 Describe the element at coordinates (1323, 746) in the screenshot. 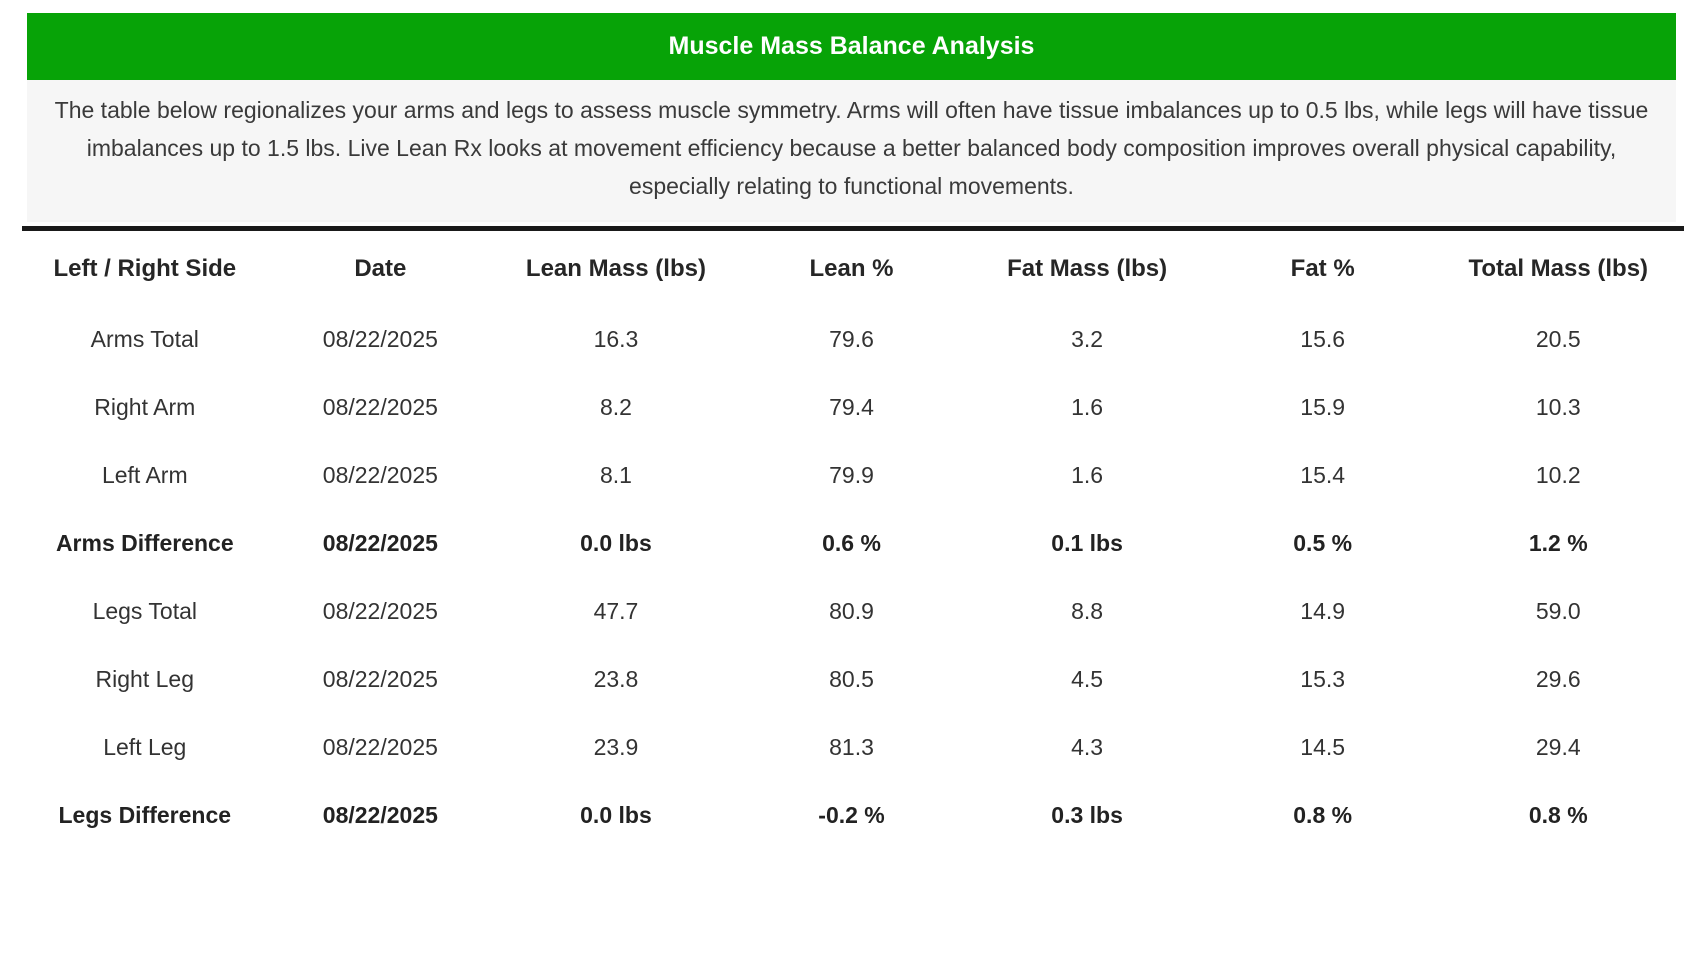

I see `table-cell: 14.5` at that location.